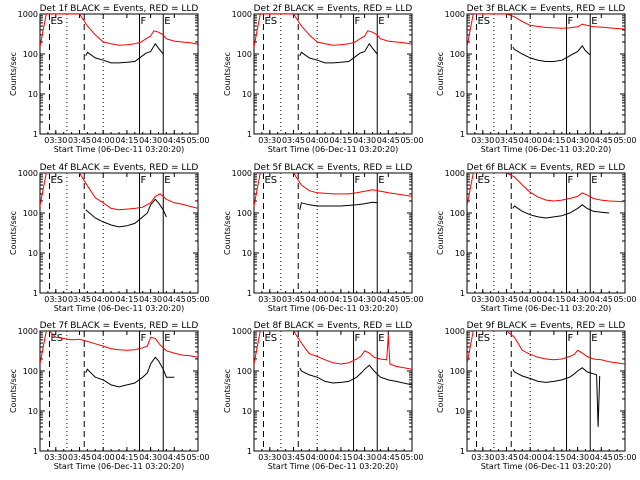  What do you see at coordinates (55, 140) in the screenshot?
I see `x-tick-label: 03:30` at bounding box center [55, 140].